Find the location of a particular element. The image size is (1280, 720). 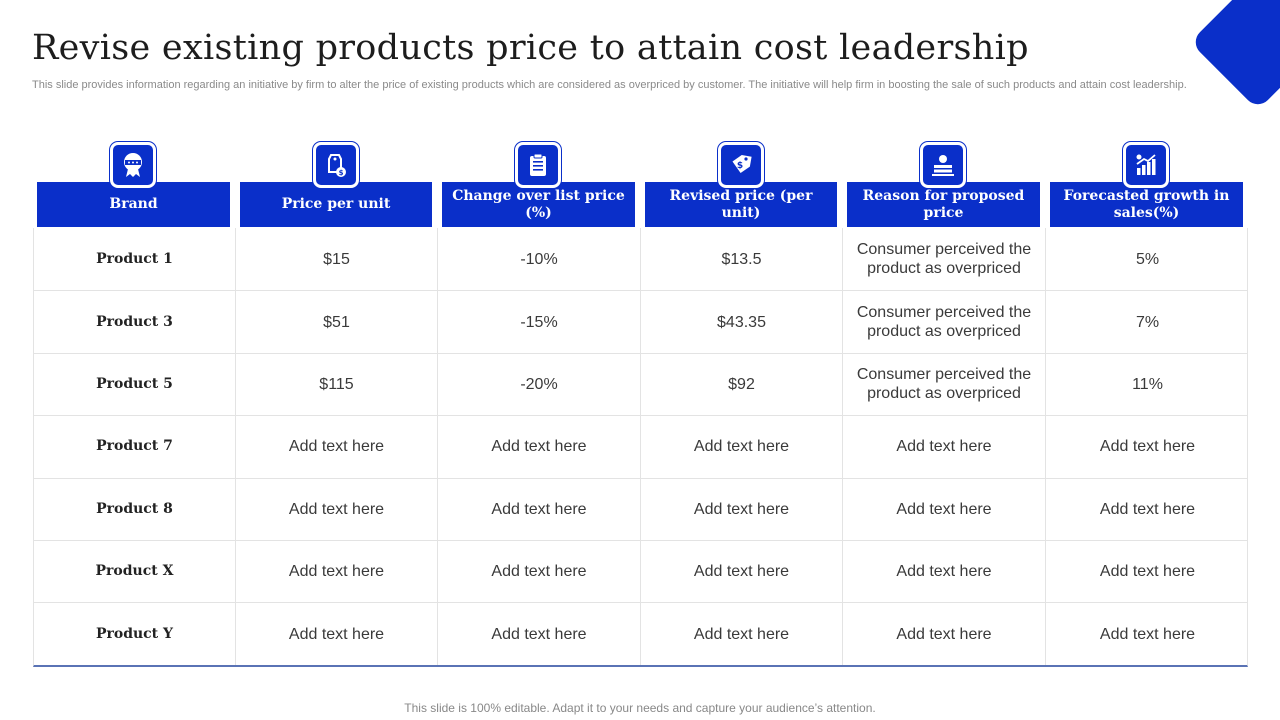

header-reason: Reason for proposed price is located at coordinates (943, 204).